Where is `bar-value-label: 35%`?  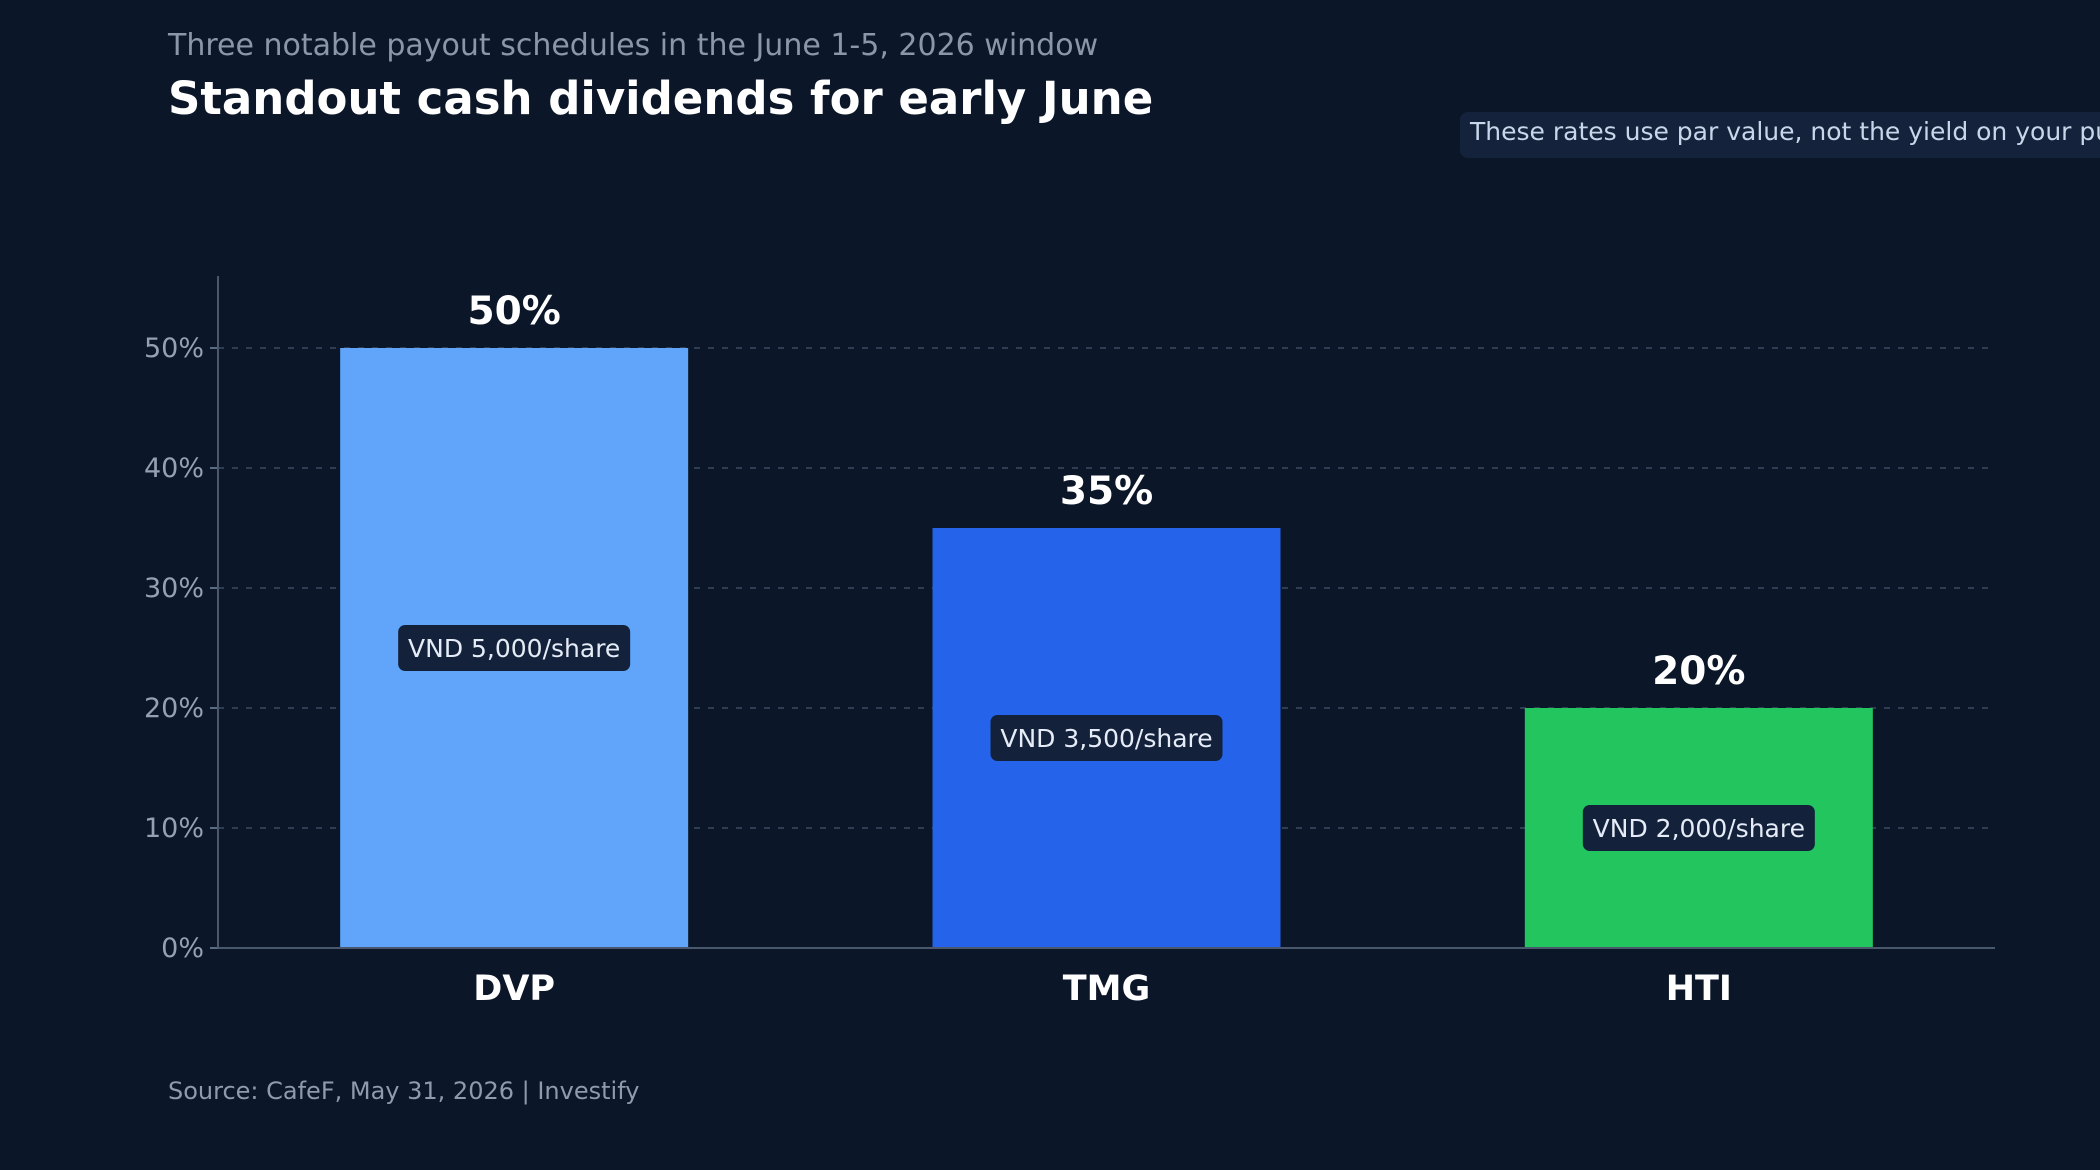
bar-value-label: 35% is located at coordinates (1106, 491).